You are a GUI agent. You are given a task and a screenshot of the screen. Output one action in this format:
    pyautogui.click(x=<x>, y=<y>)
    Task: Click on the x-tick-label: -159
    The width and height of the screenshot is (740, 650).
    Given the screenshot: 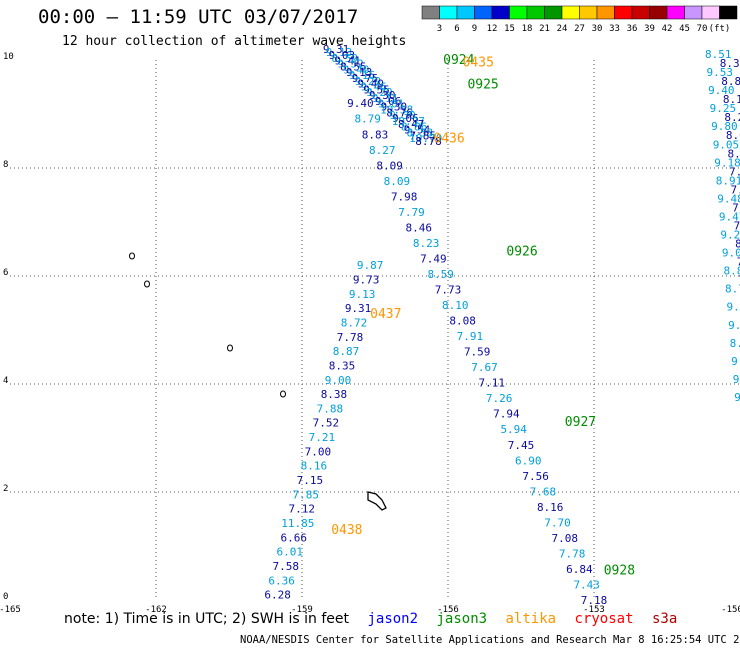 What is the action you would take?
    pyautogui.click(x=302, y=610)
    